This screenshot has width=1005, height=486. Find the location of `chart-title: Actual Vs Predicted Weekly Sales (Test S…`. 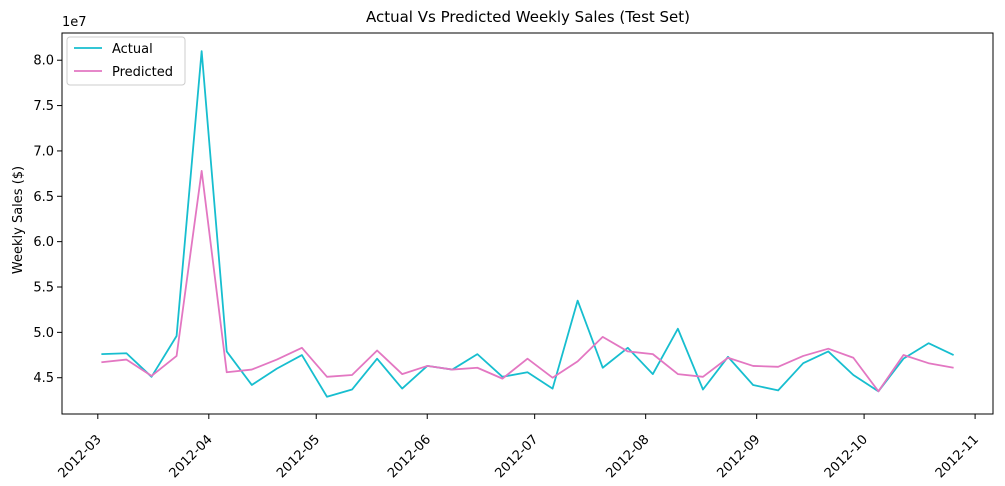

chart-title: Actual Vs Predicted Weekly Sales (Test S… is located at coordinates (528, 17).